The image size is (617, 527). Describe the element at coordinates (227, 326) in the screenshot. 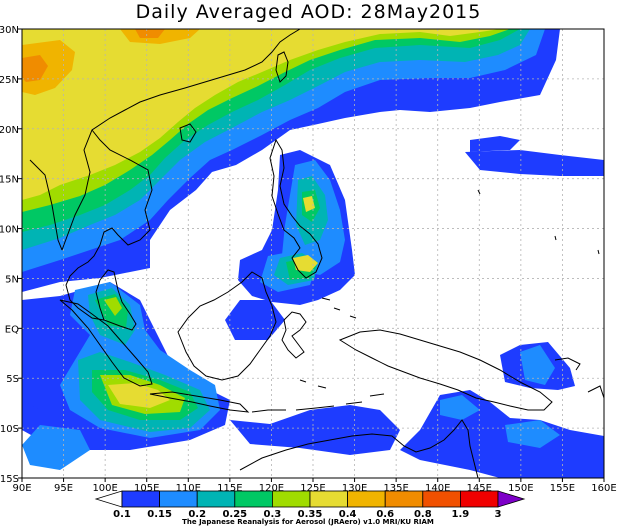

I see `coast-borneo` at that location.